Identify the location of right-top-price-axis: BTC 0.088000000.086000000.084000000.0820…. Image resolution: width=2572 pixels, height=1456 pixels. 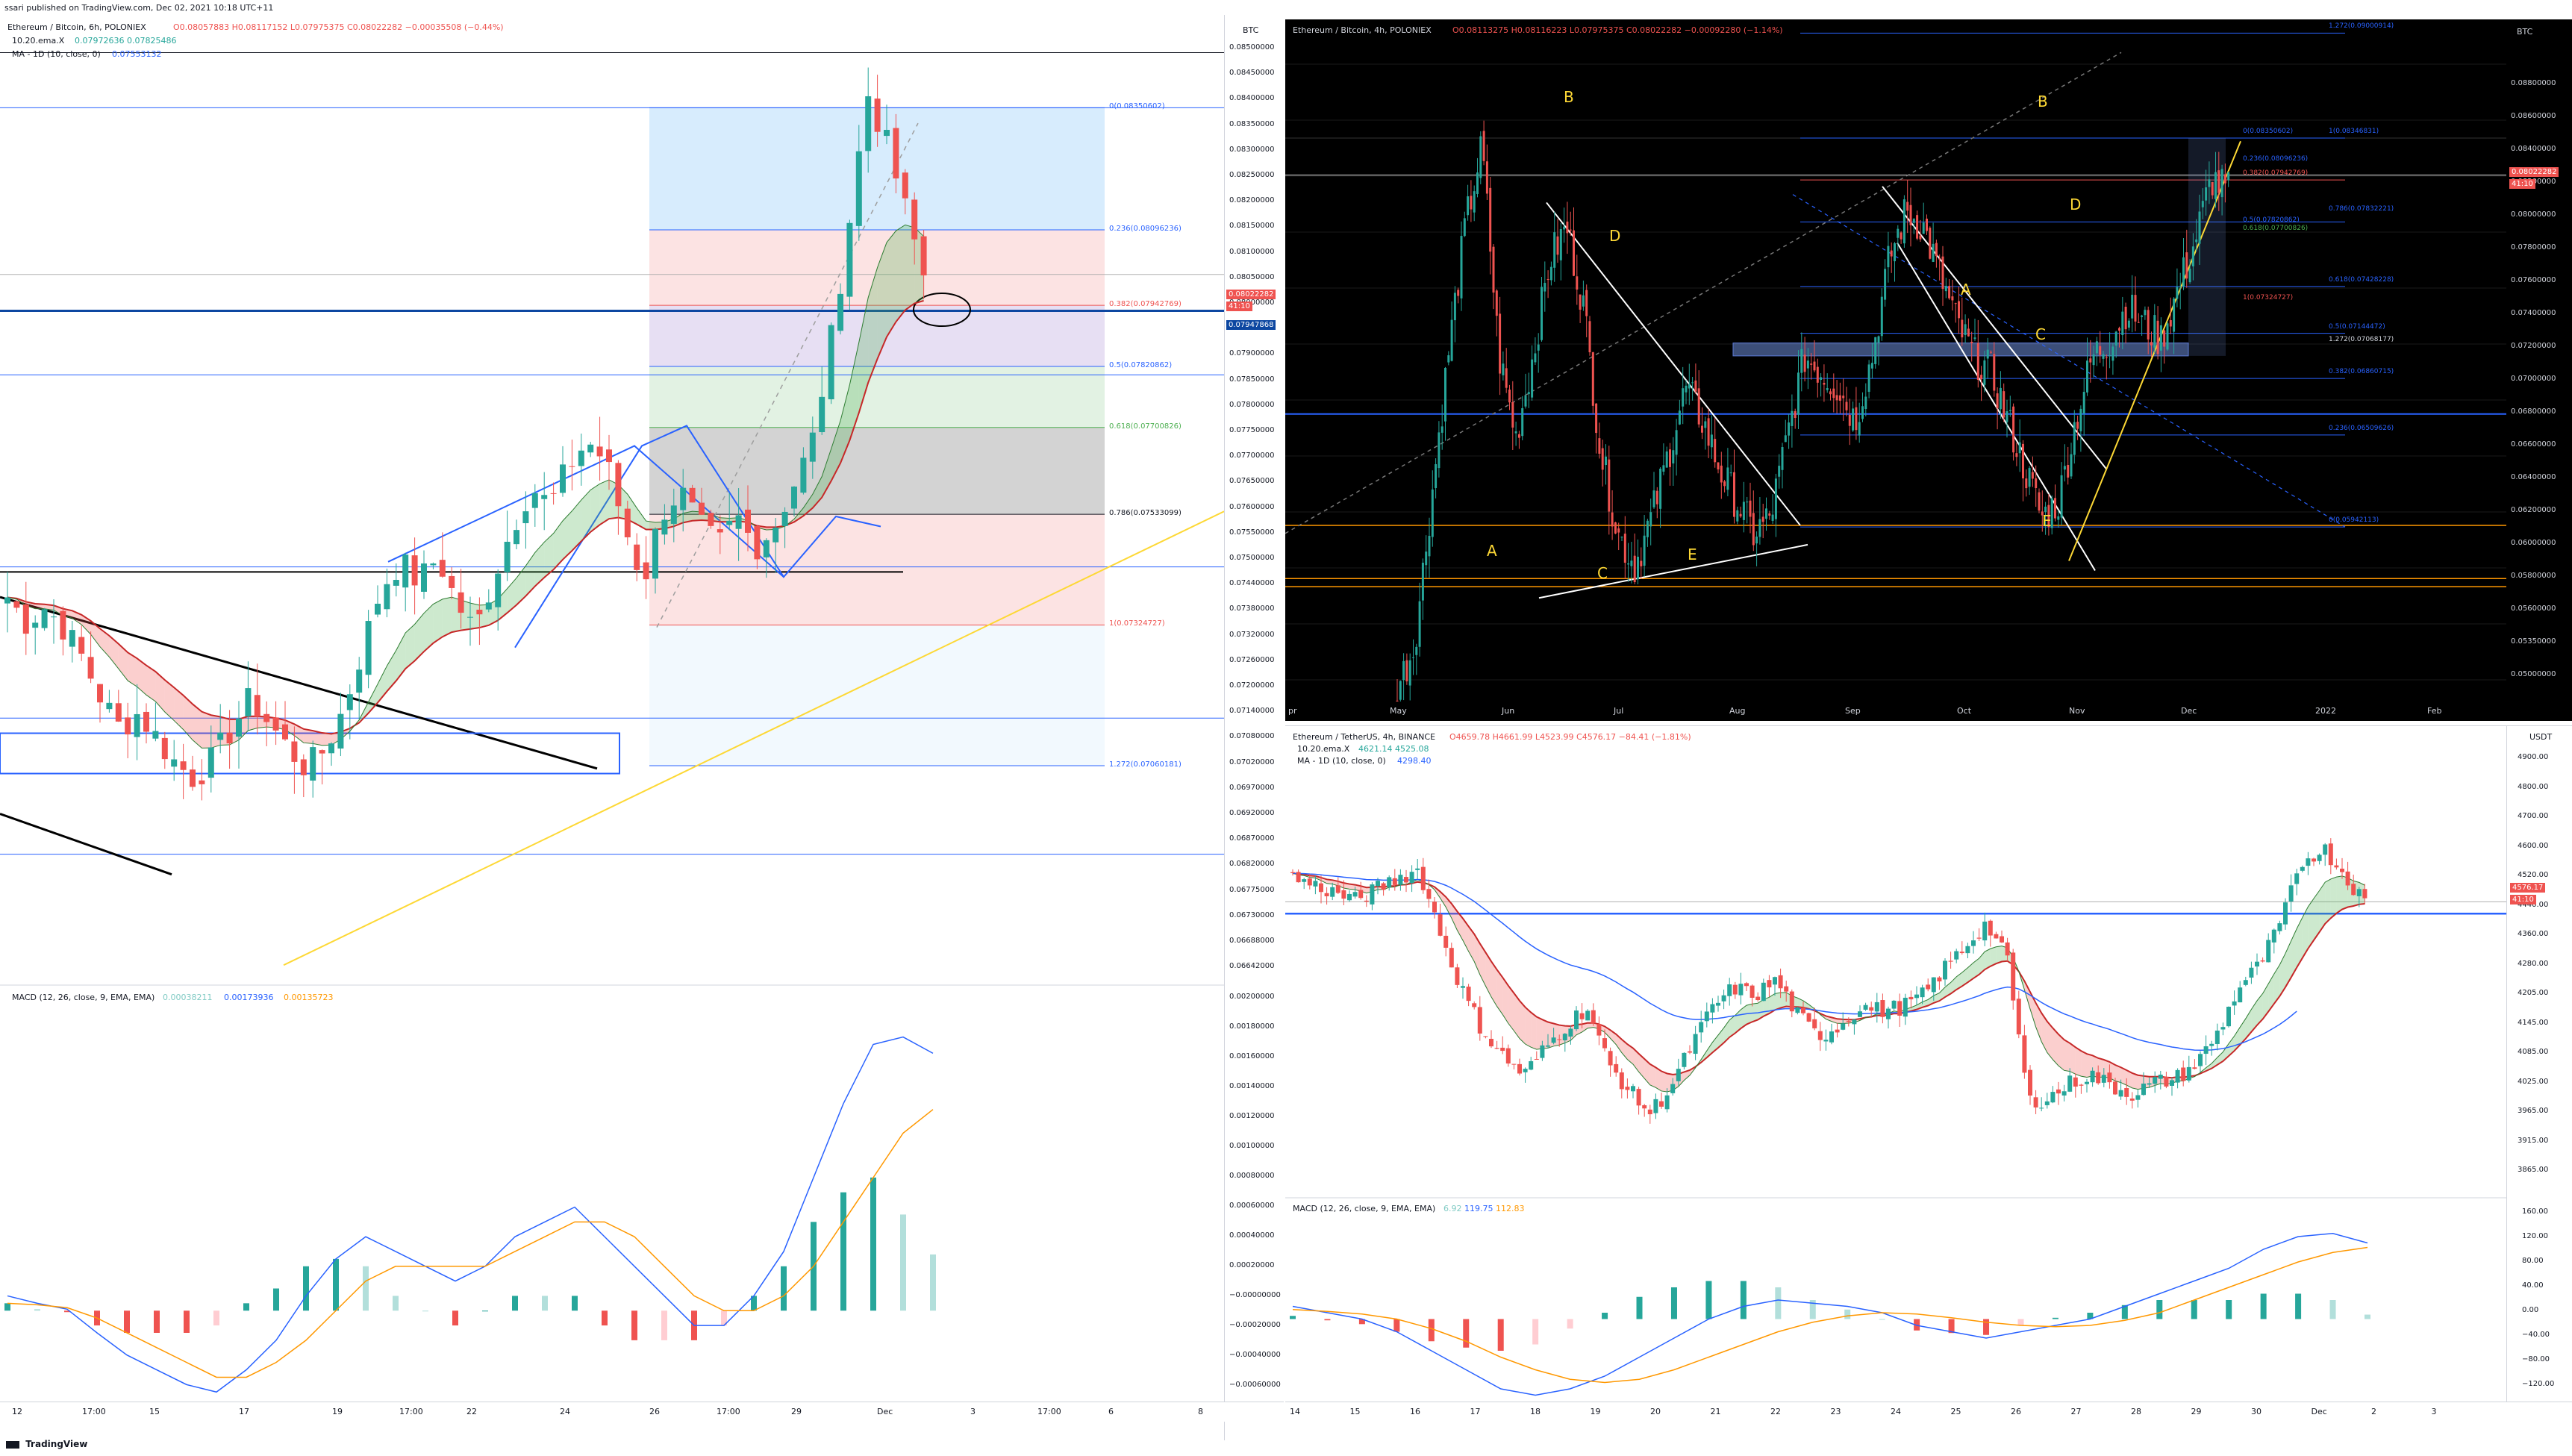
(2539, 370).